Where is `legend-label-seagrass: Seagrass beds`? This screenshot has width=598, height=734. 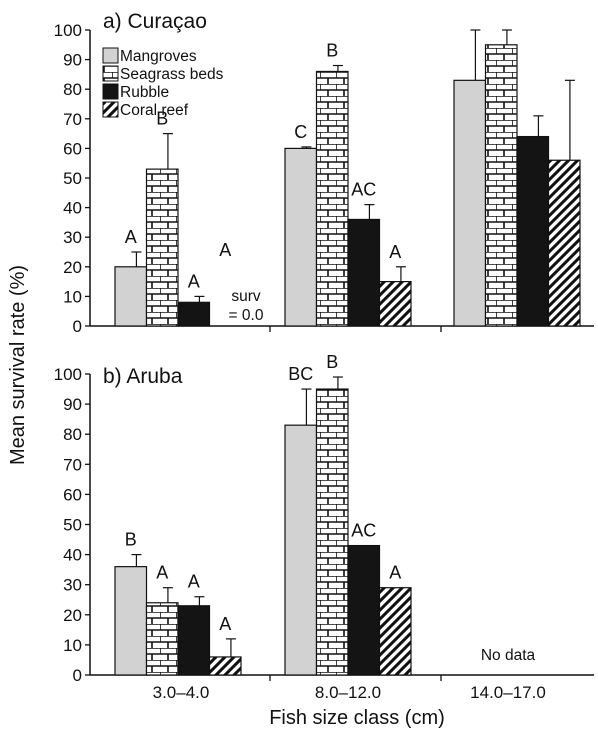 legend-label-seagrass: Seagrass beds is located at coordinates (172, 74).